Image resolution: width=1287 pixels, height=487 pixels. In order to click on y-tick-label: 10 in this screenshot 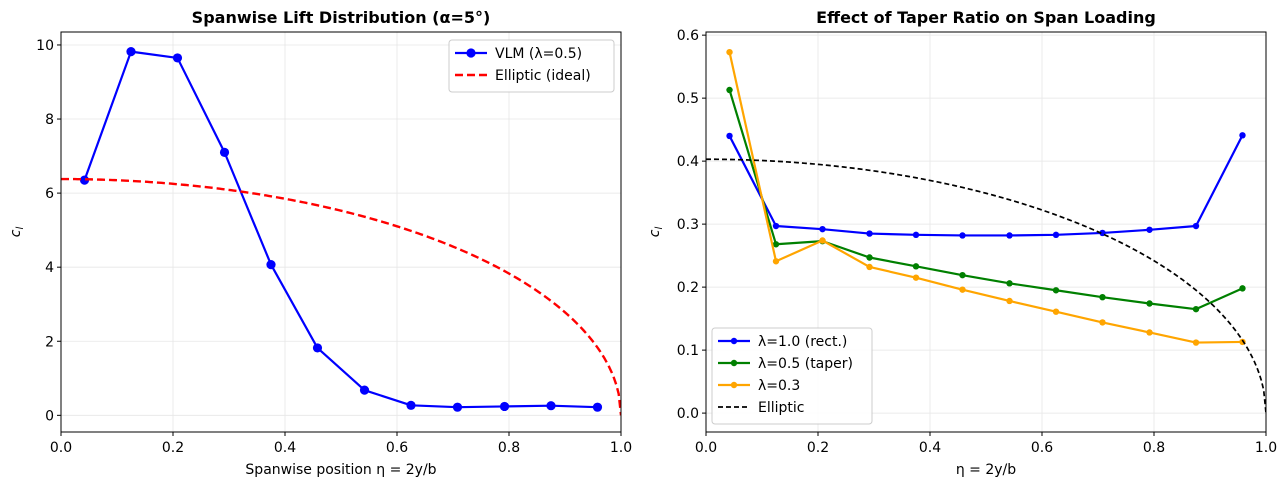, I will do `click(45, 46)`.